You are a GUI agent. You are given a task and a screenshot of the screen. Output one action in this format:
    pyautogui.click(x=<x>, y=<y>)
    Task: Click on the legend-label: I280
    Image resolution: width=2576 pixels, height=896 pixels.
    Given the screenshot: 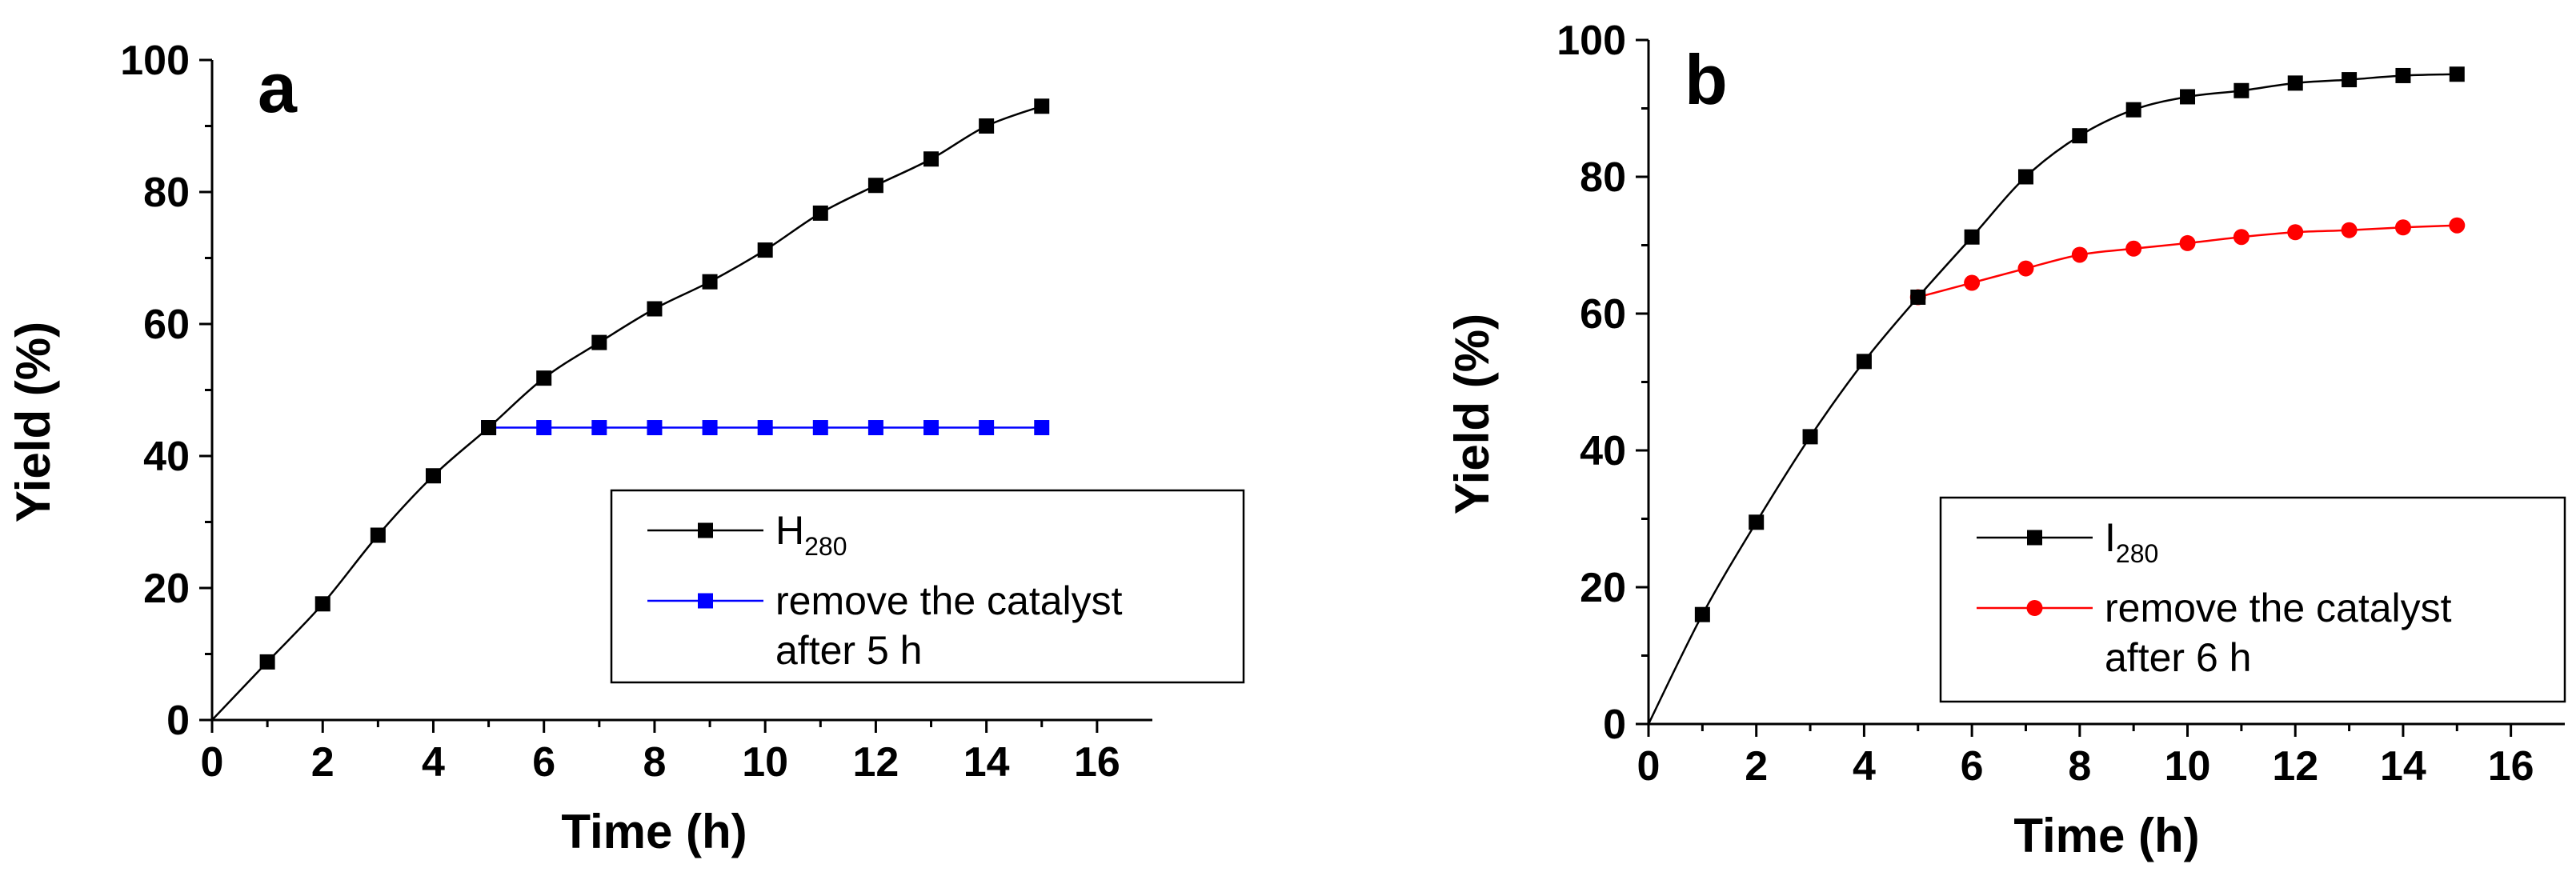 What is the action you would take?
    pyautogui.click(x=2131, y=541)
    